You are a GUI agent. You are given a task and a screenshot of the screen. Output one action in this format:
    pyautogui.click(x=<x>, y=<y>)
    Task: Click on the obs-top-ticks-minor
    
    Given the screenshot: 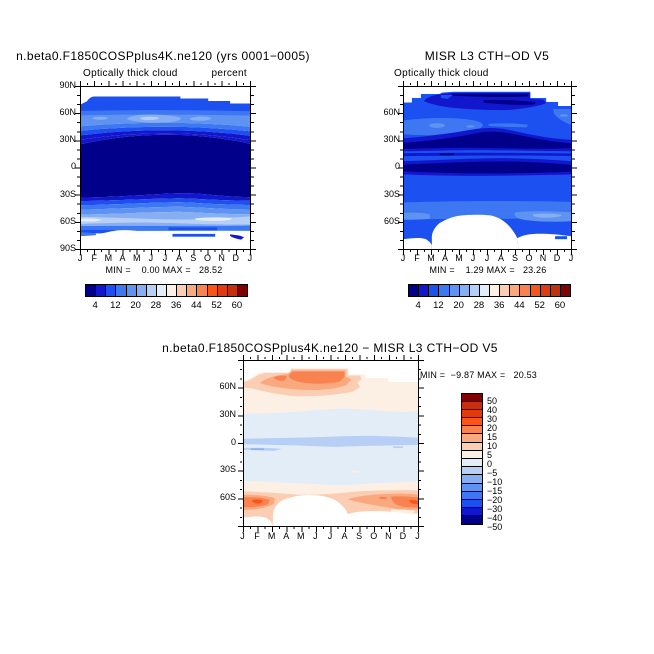 What is the action you would take?
    pyautogui.click(x=488, y=84)
    